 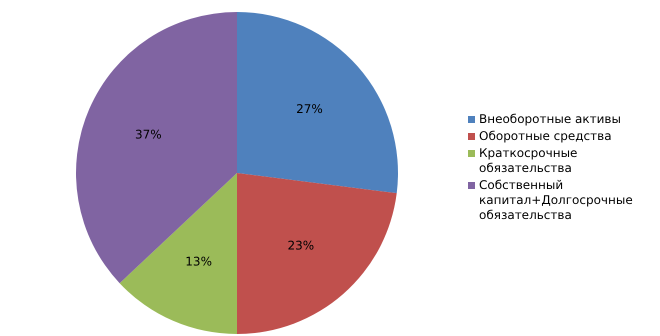 What do you see at coordinates (556, 200) in the screenshot?
I see `legend-label: Собственный капитал+Долгосрочные обязательства` at bounding box center [556, 200].